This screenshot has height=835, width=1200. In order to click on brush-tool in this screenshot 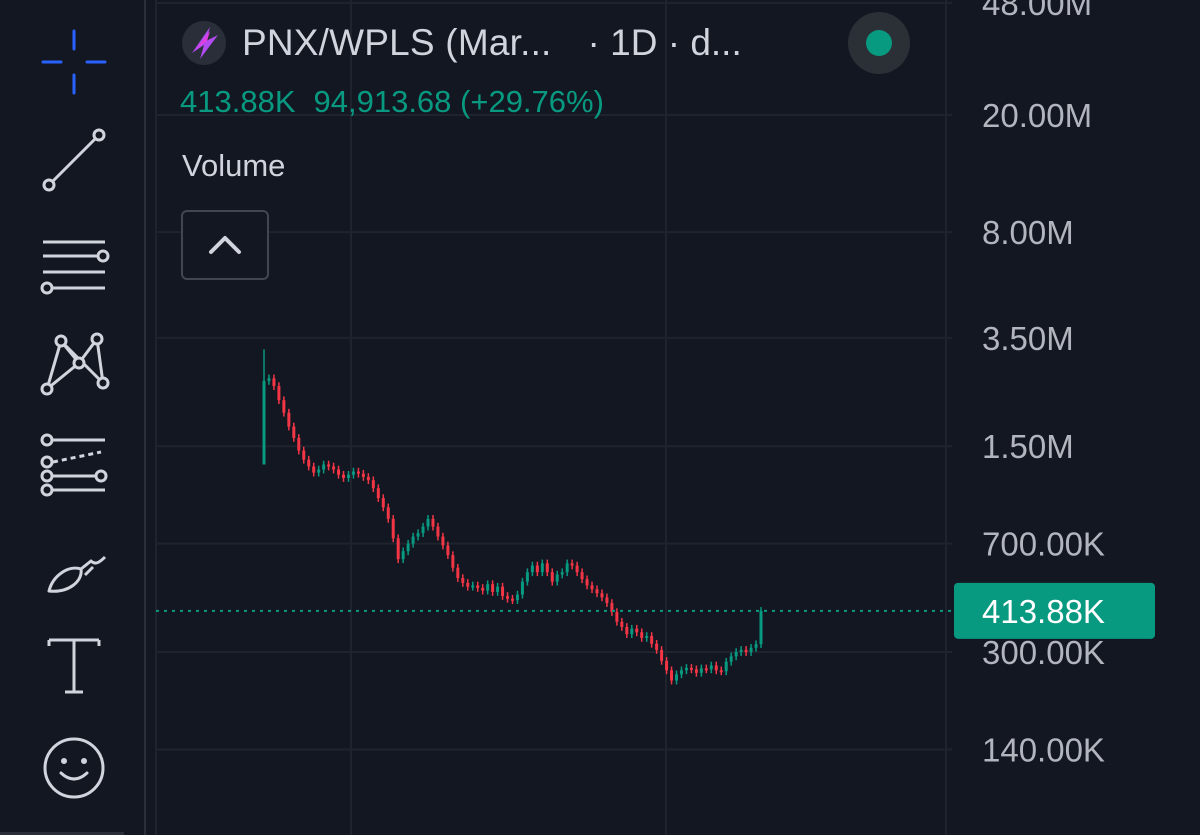, I will do `click(74, 570)`.